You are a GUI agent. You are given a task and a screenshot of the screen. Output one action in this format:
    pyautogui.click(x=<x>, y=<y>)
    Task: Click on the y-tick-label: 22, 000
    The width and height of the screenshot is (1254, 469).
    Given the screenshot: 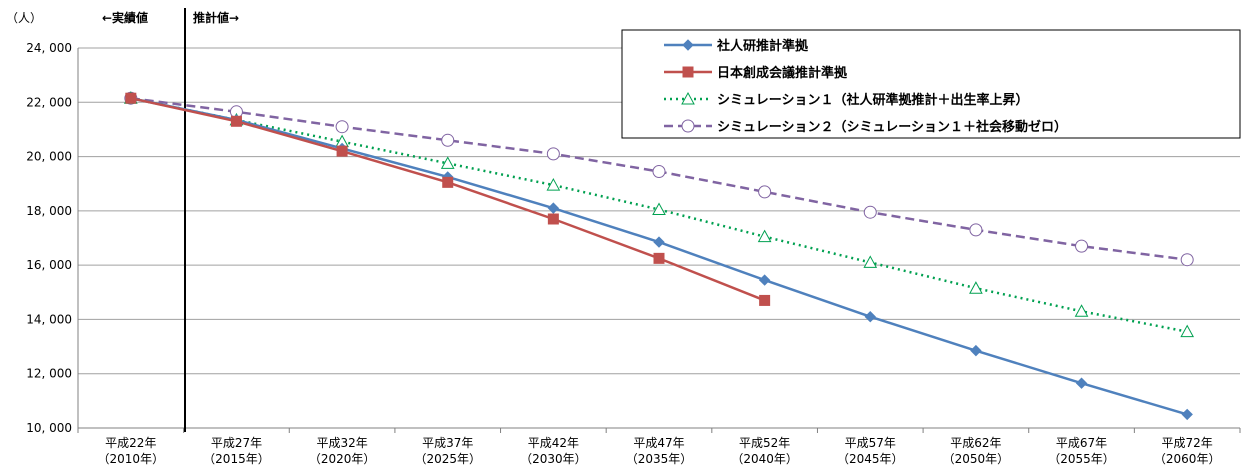 What is the action you would take?
    pyautogui.click(x=49, y=102)
    